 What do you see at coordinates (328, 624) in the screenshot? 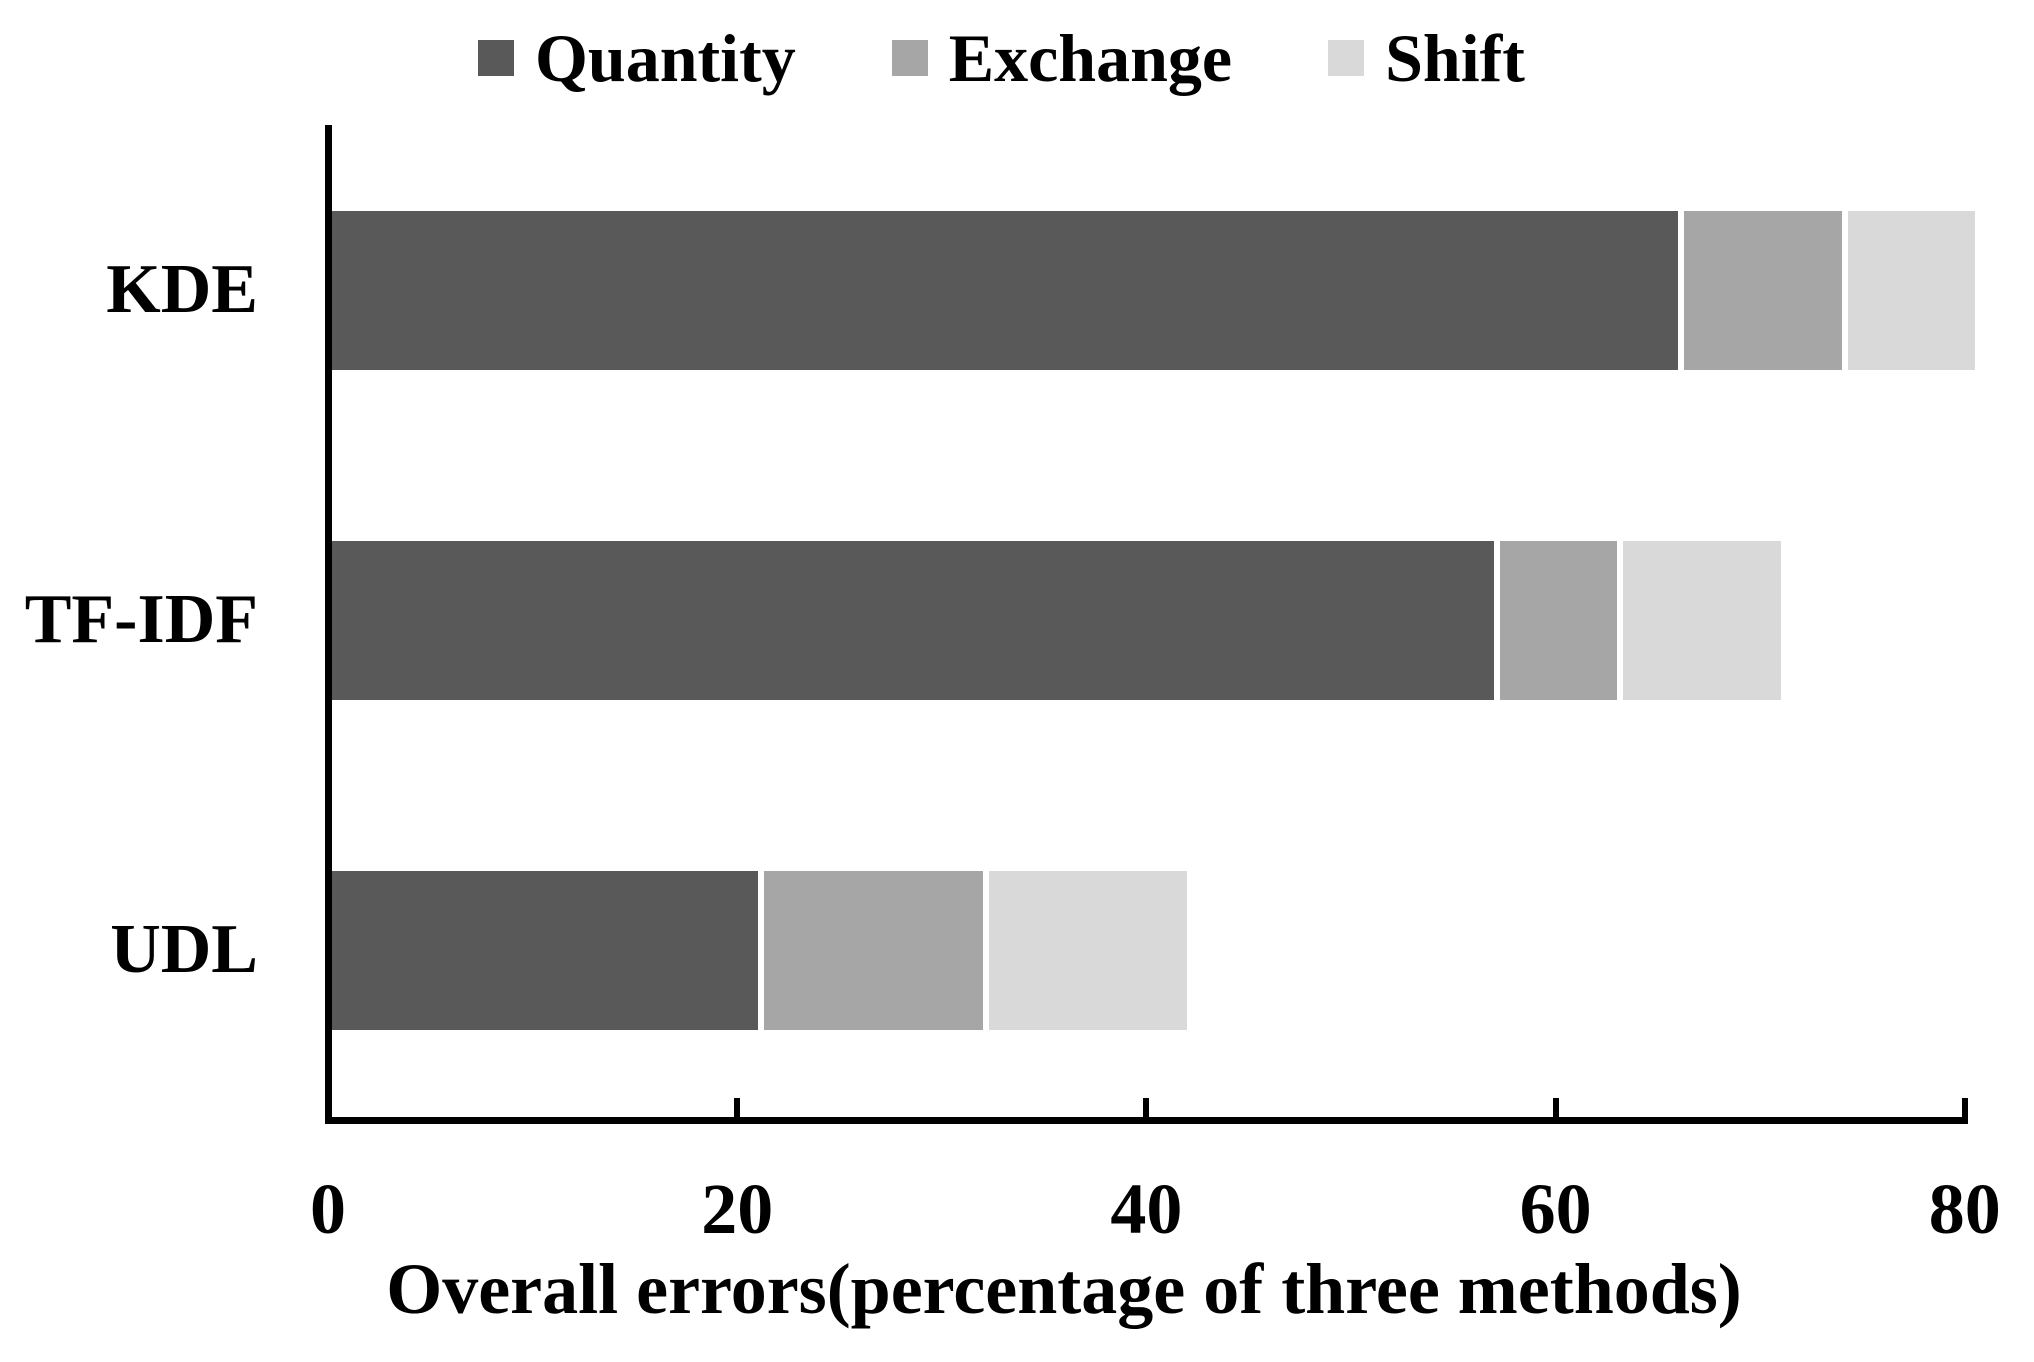
I see `y-axis-line` at bounding box center [328, 624].